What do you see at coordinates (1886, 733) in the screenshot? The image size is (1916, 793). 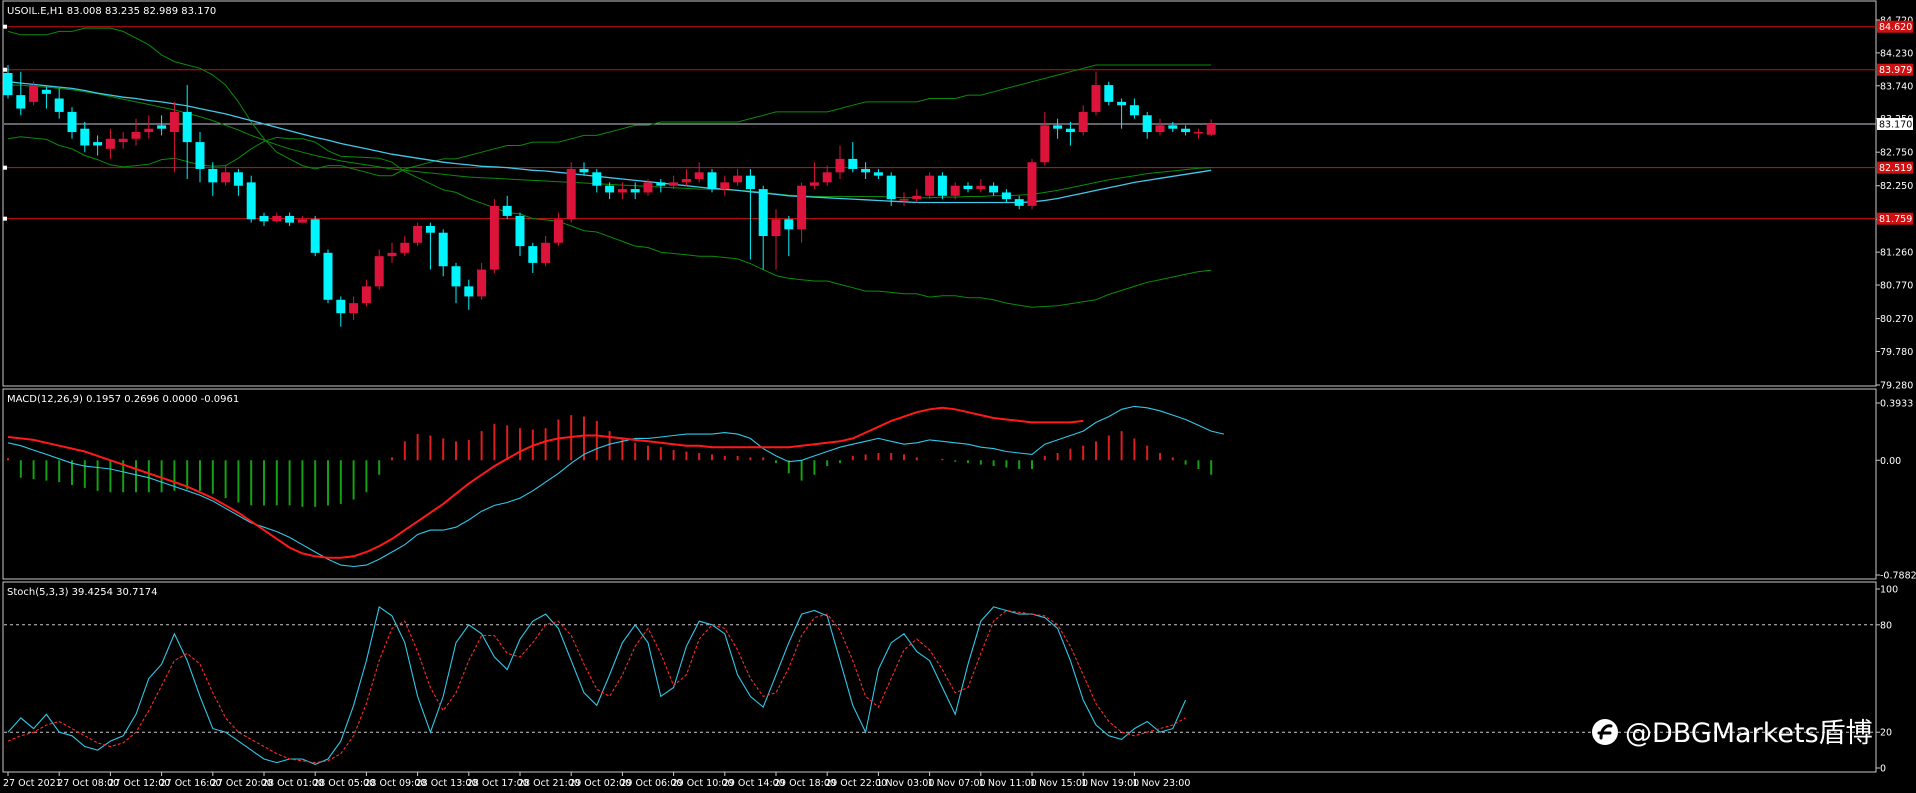 I see `stoch-tick-label: 20` at bounding box center [1886, 733].